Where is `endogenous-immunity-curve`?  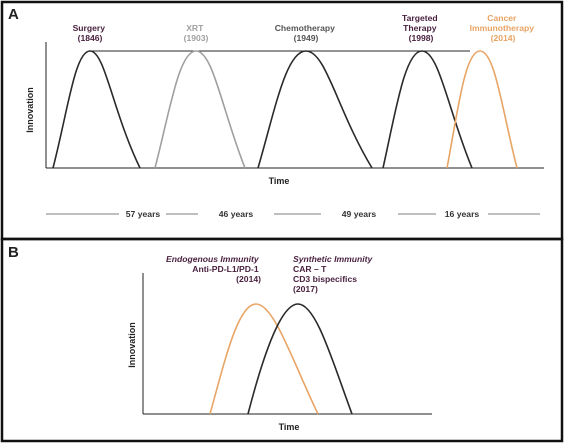
endogenous-immunity-curve is located at coordinates (264, 359).